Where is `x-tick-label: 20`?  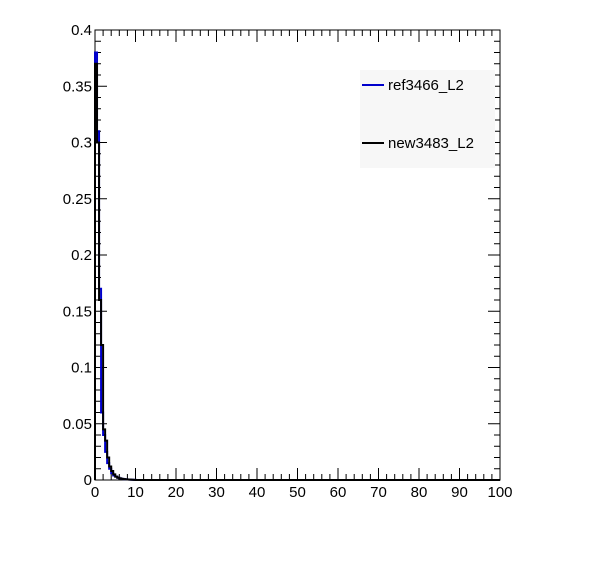 x-tick-label: 20 is located at coordinates (176, 492).